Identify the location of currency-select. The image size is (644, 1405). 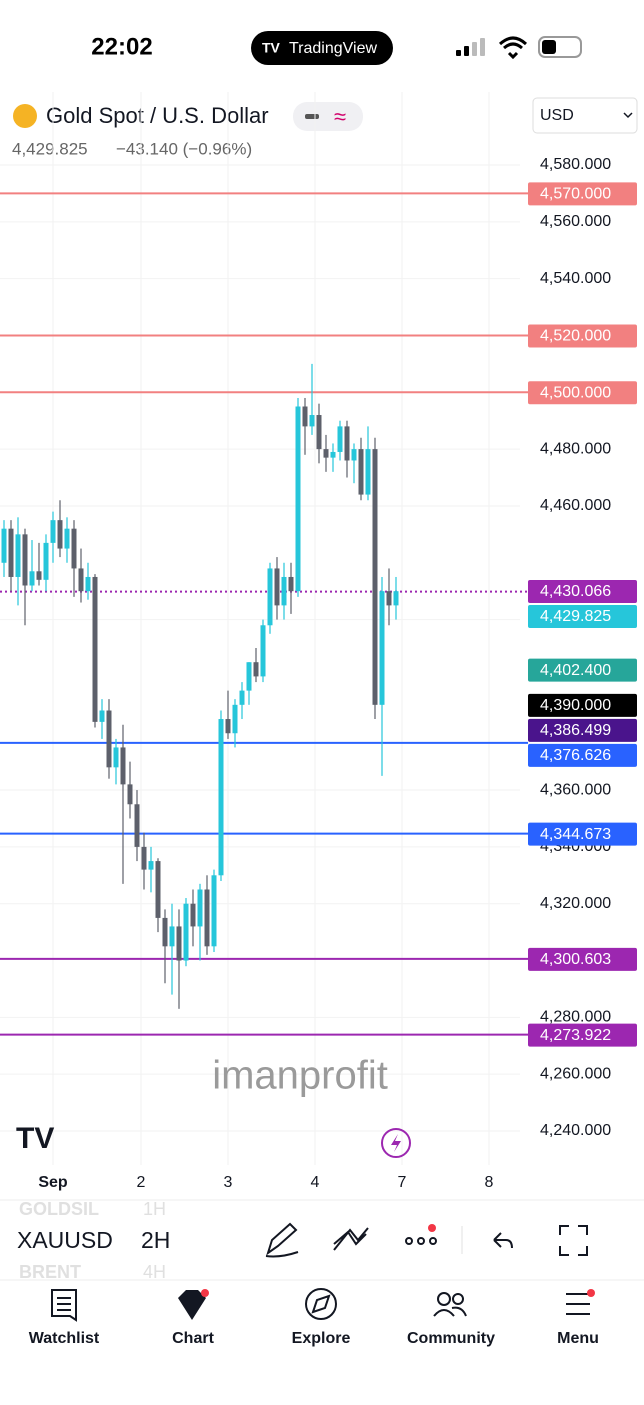
(585, 115).